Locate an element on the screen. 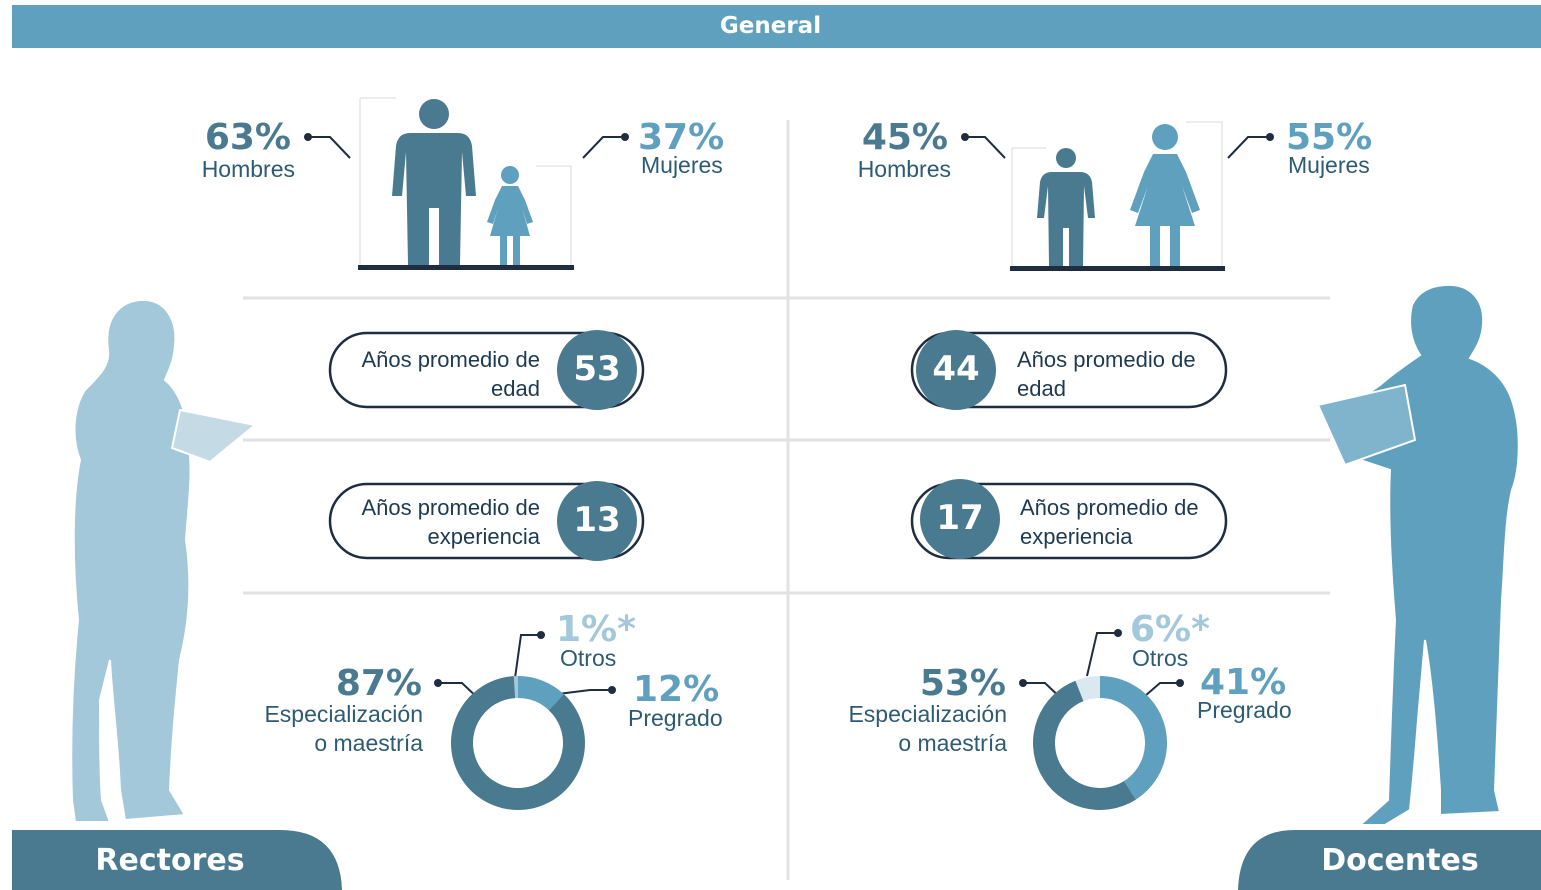 The height and width of the screenshot is (890, 1541). man-silhouette is located at coordinates (1424, 554).